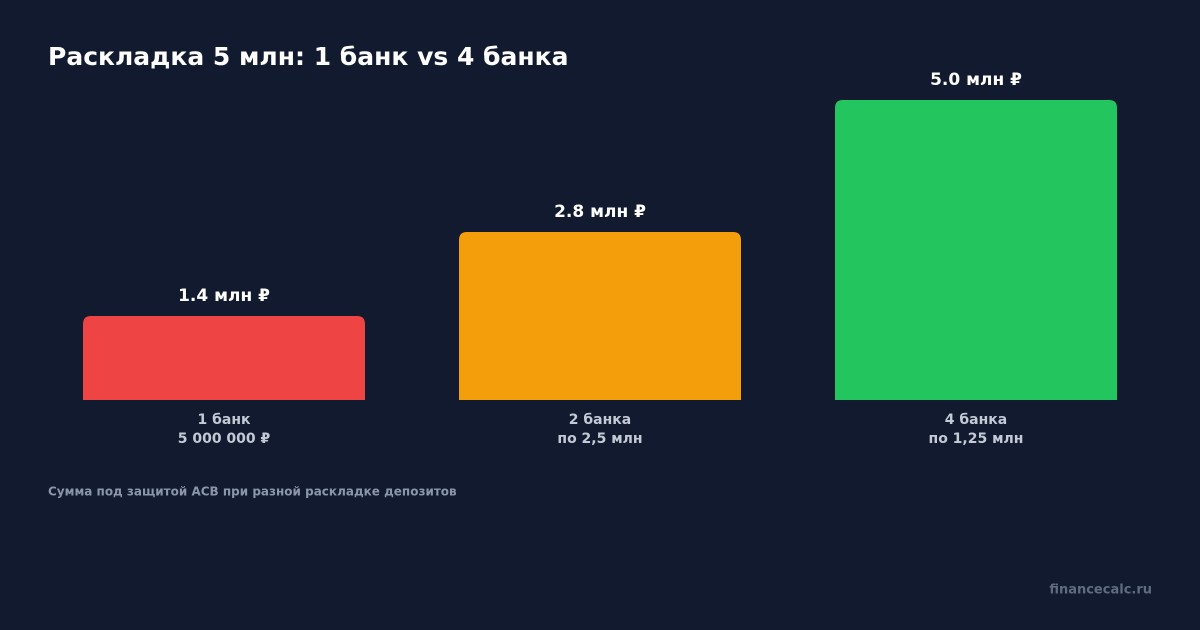 The height and width of the screenshot is (630, 1200). Describe the element at coordinates (600, 212) in the screenshot. I see `value-label: 2.8 млн ₽` at that location.